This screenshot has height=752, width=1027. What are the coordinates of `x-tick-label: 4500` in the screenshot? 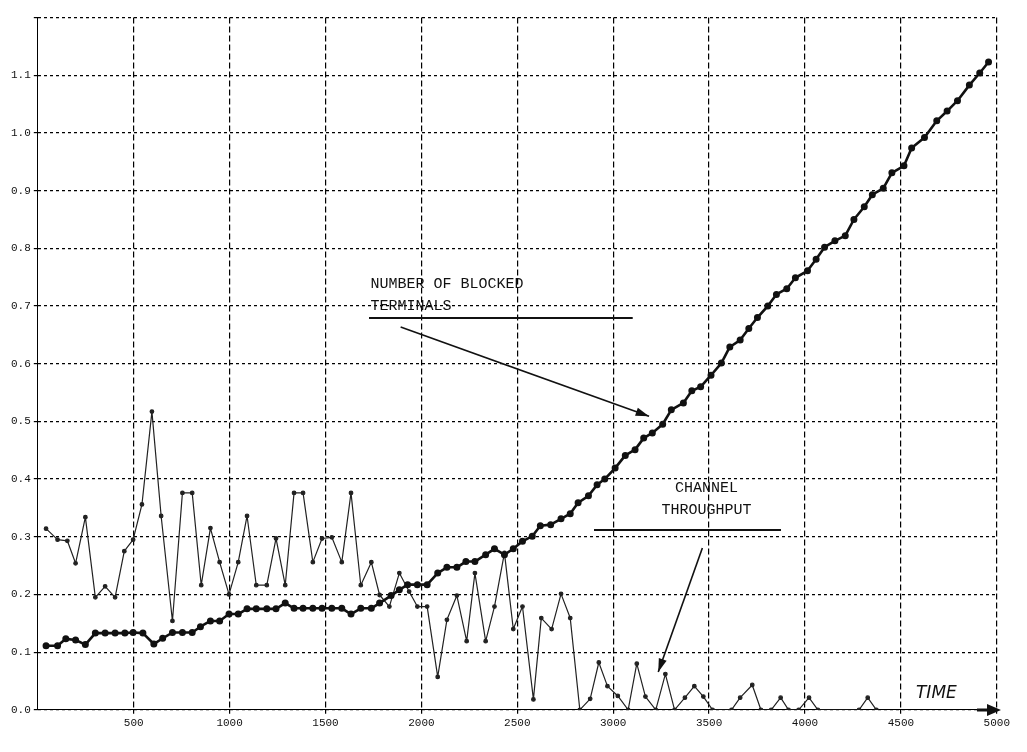 It's located at (901, 723).